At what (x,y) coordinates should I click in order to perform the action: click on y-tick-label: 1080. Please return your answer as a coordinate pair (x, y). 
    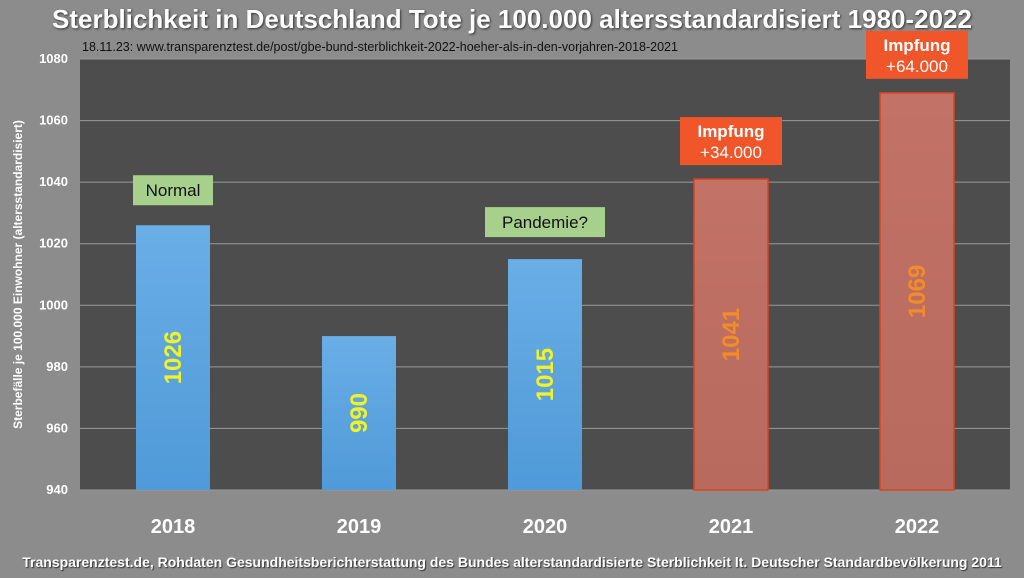
    Looking at the image, I should click on (53, 58).